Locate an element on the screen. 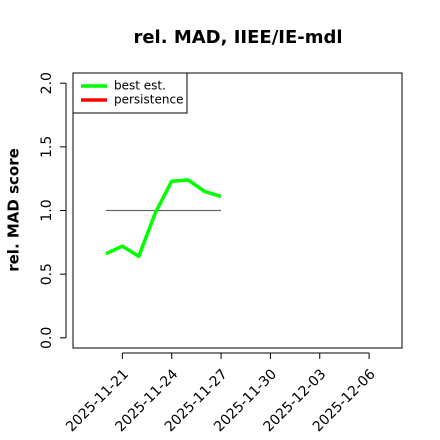 This screenshot has height=440, width=440. legend-box is located at coordinates (130, 93).